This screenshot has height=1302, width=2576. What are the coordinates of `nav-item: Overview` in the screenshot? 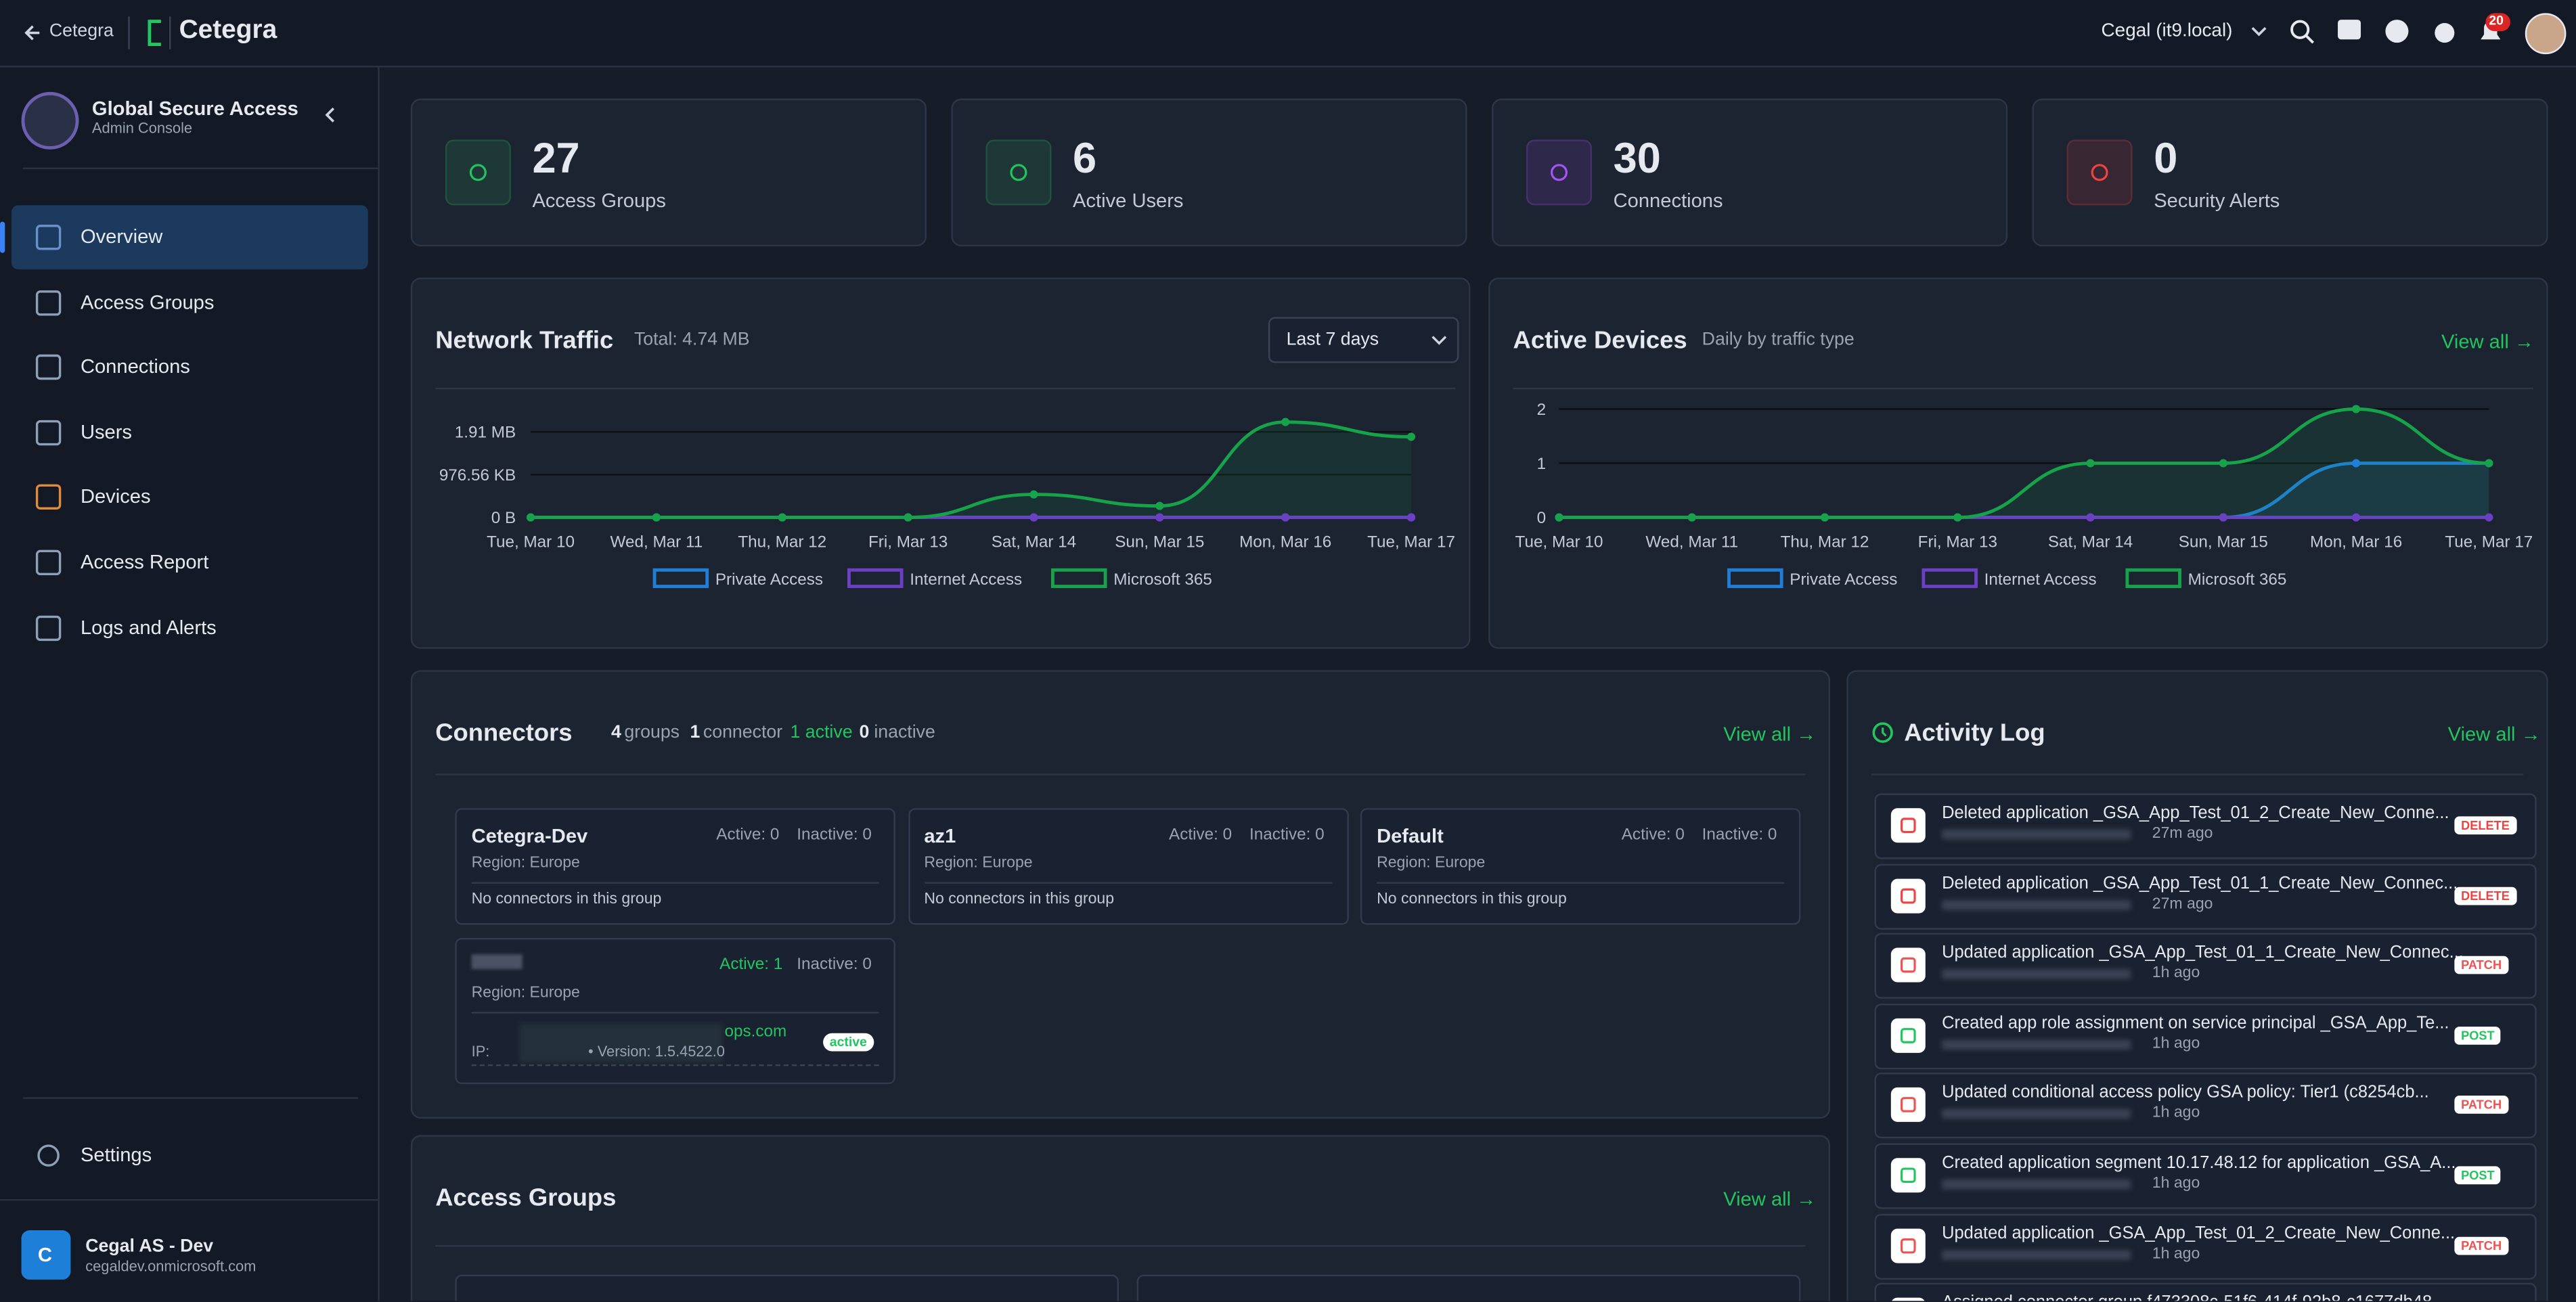 It's located at (121, 236).